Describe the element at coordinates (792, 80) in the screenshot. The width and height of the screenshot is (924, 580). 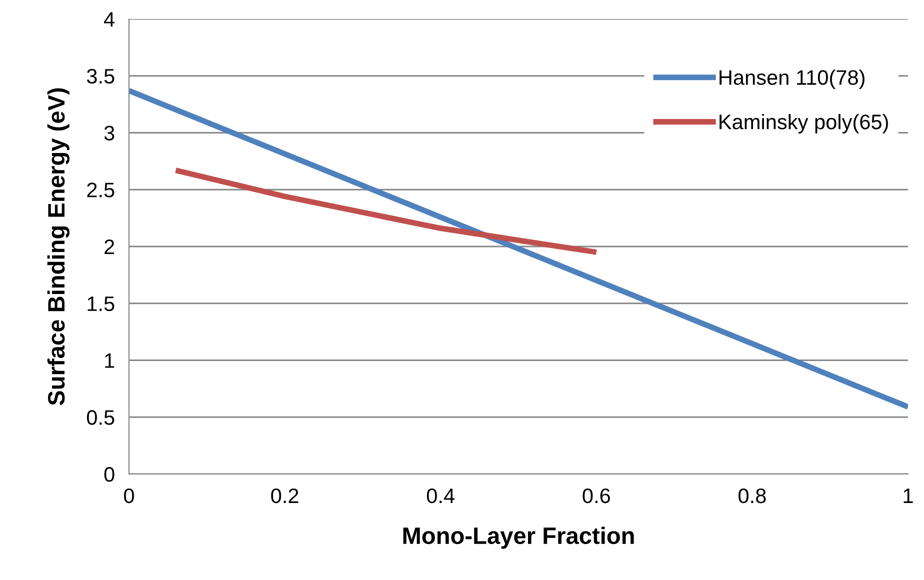
I see `legend-label: Hansen 110(78)` at that location.